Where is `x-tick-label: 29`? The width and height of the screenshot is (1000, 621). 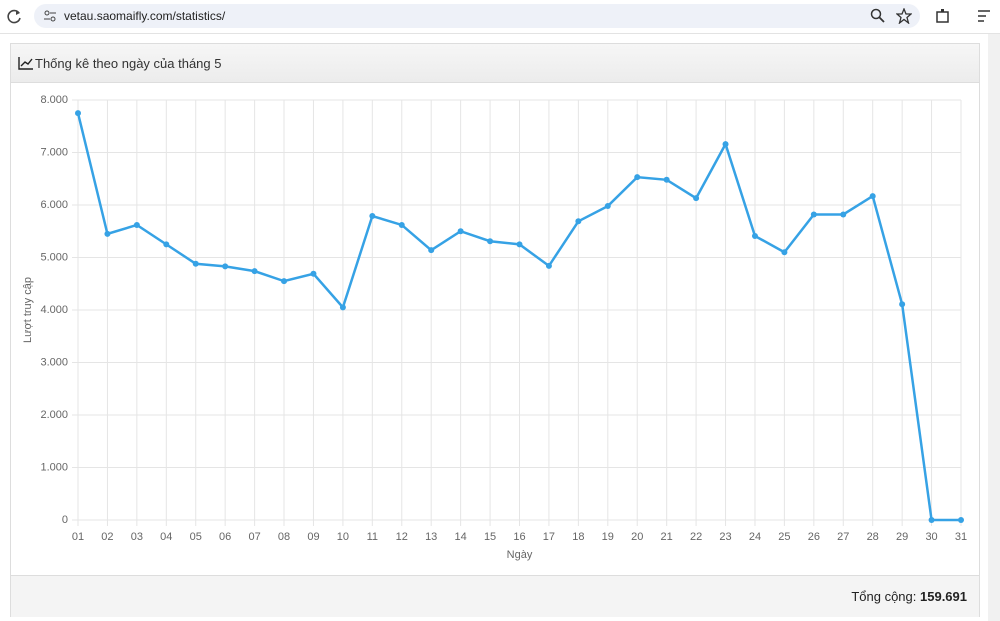 x-tick-label: 29 is located at coordinates (902, 537).